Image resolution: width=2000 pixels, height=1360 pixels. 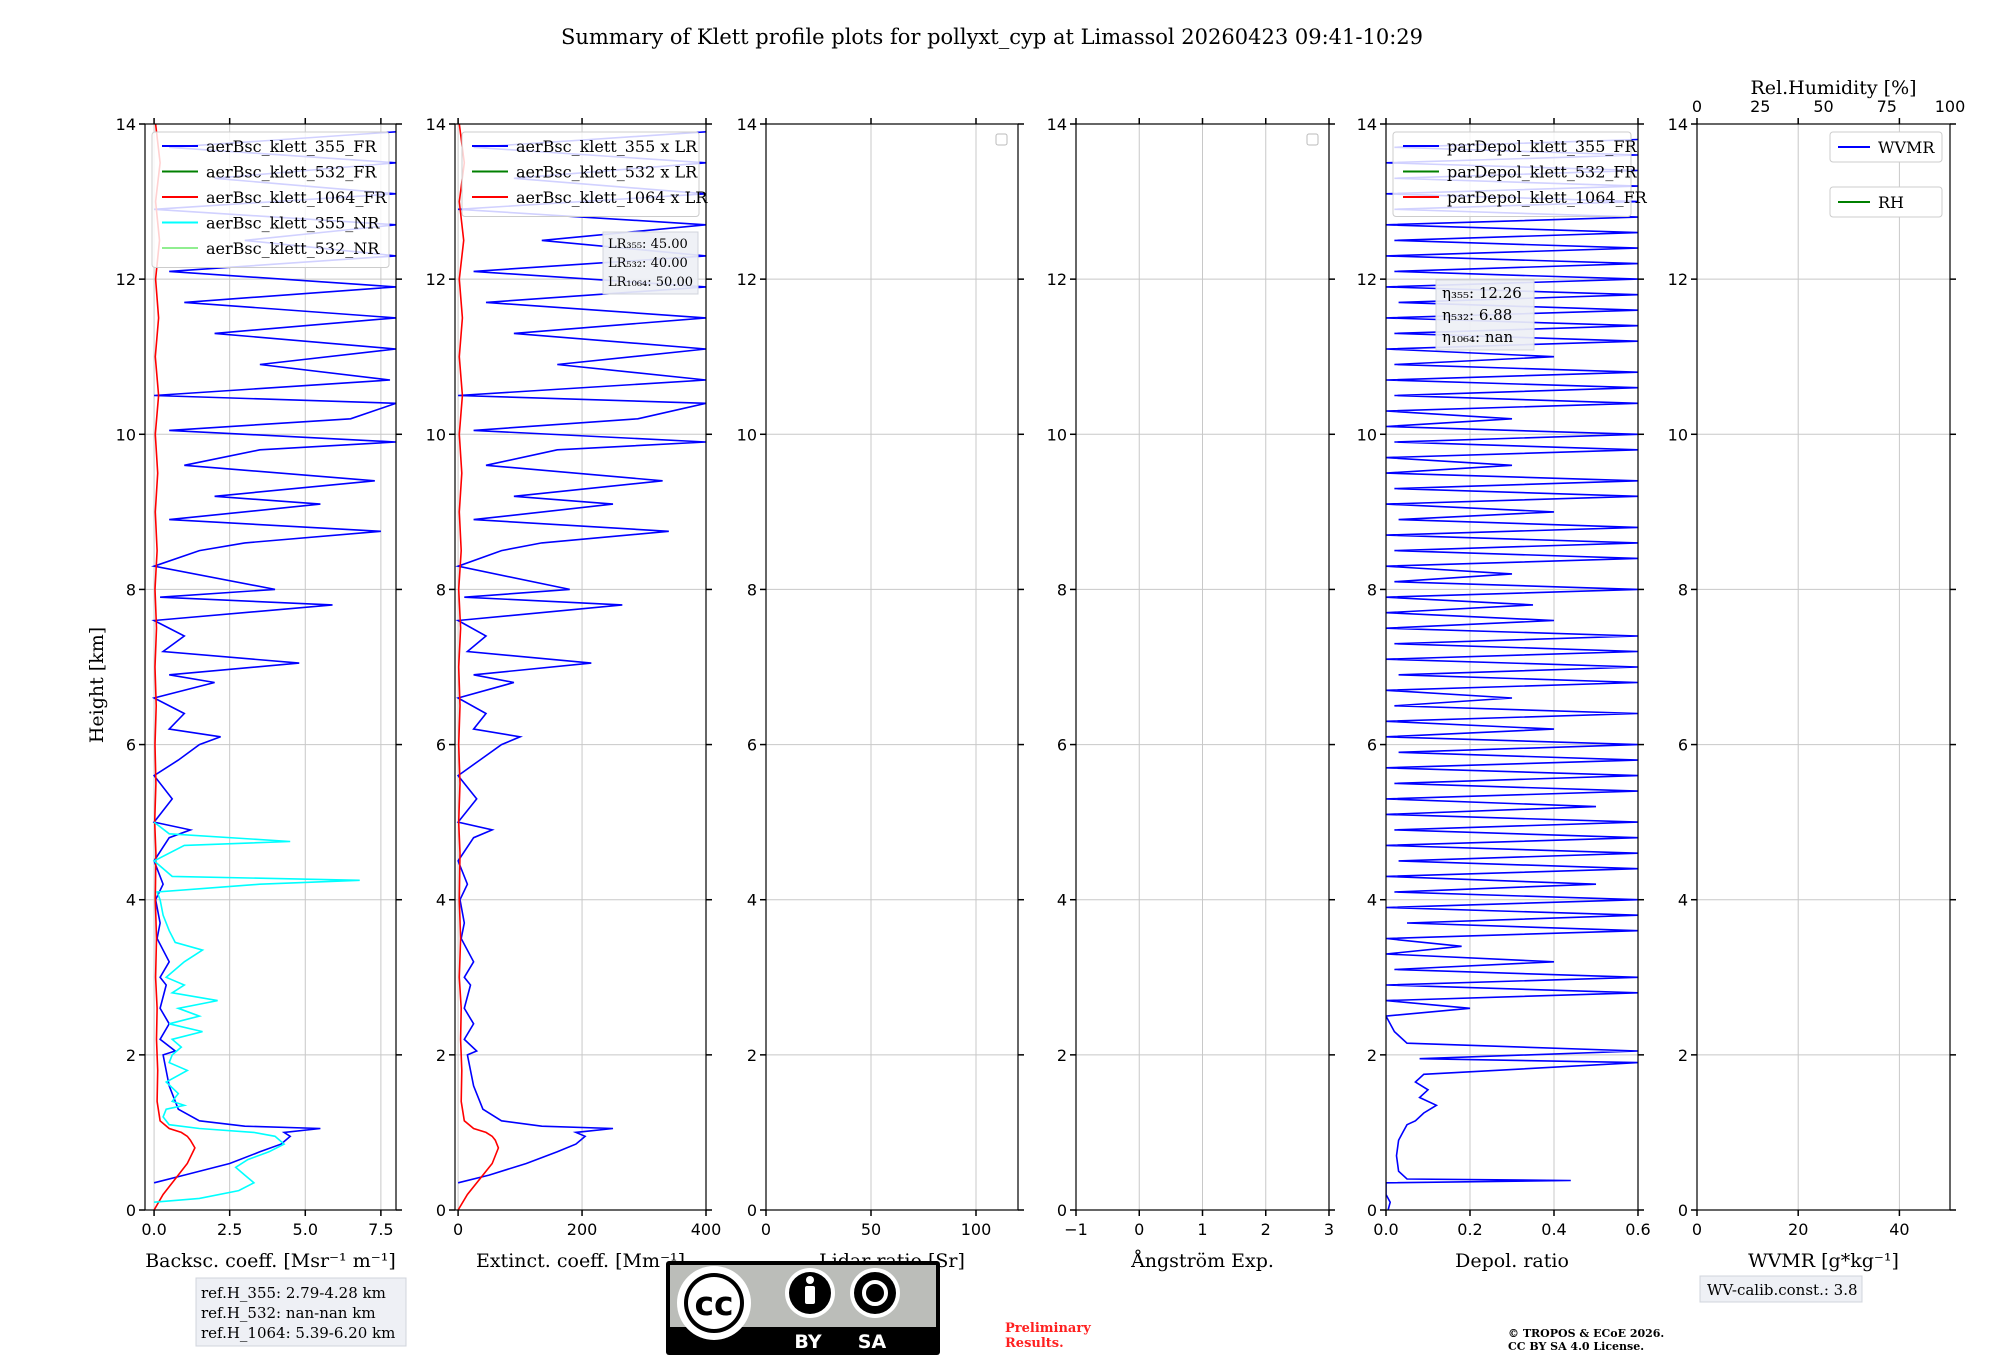 I want to click on x-tick-label: 20, so click(x=1798, y=1229).